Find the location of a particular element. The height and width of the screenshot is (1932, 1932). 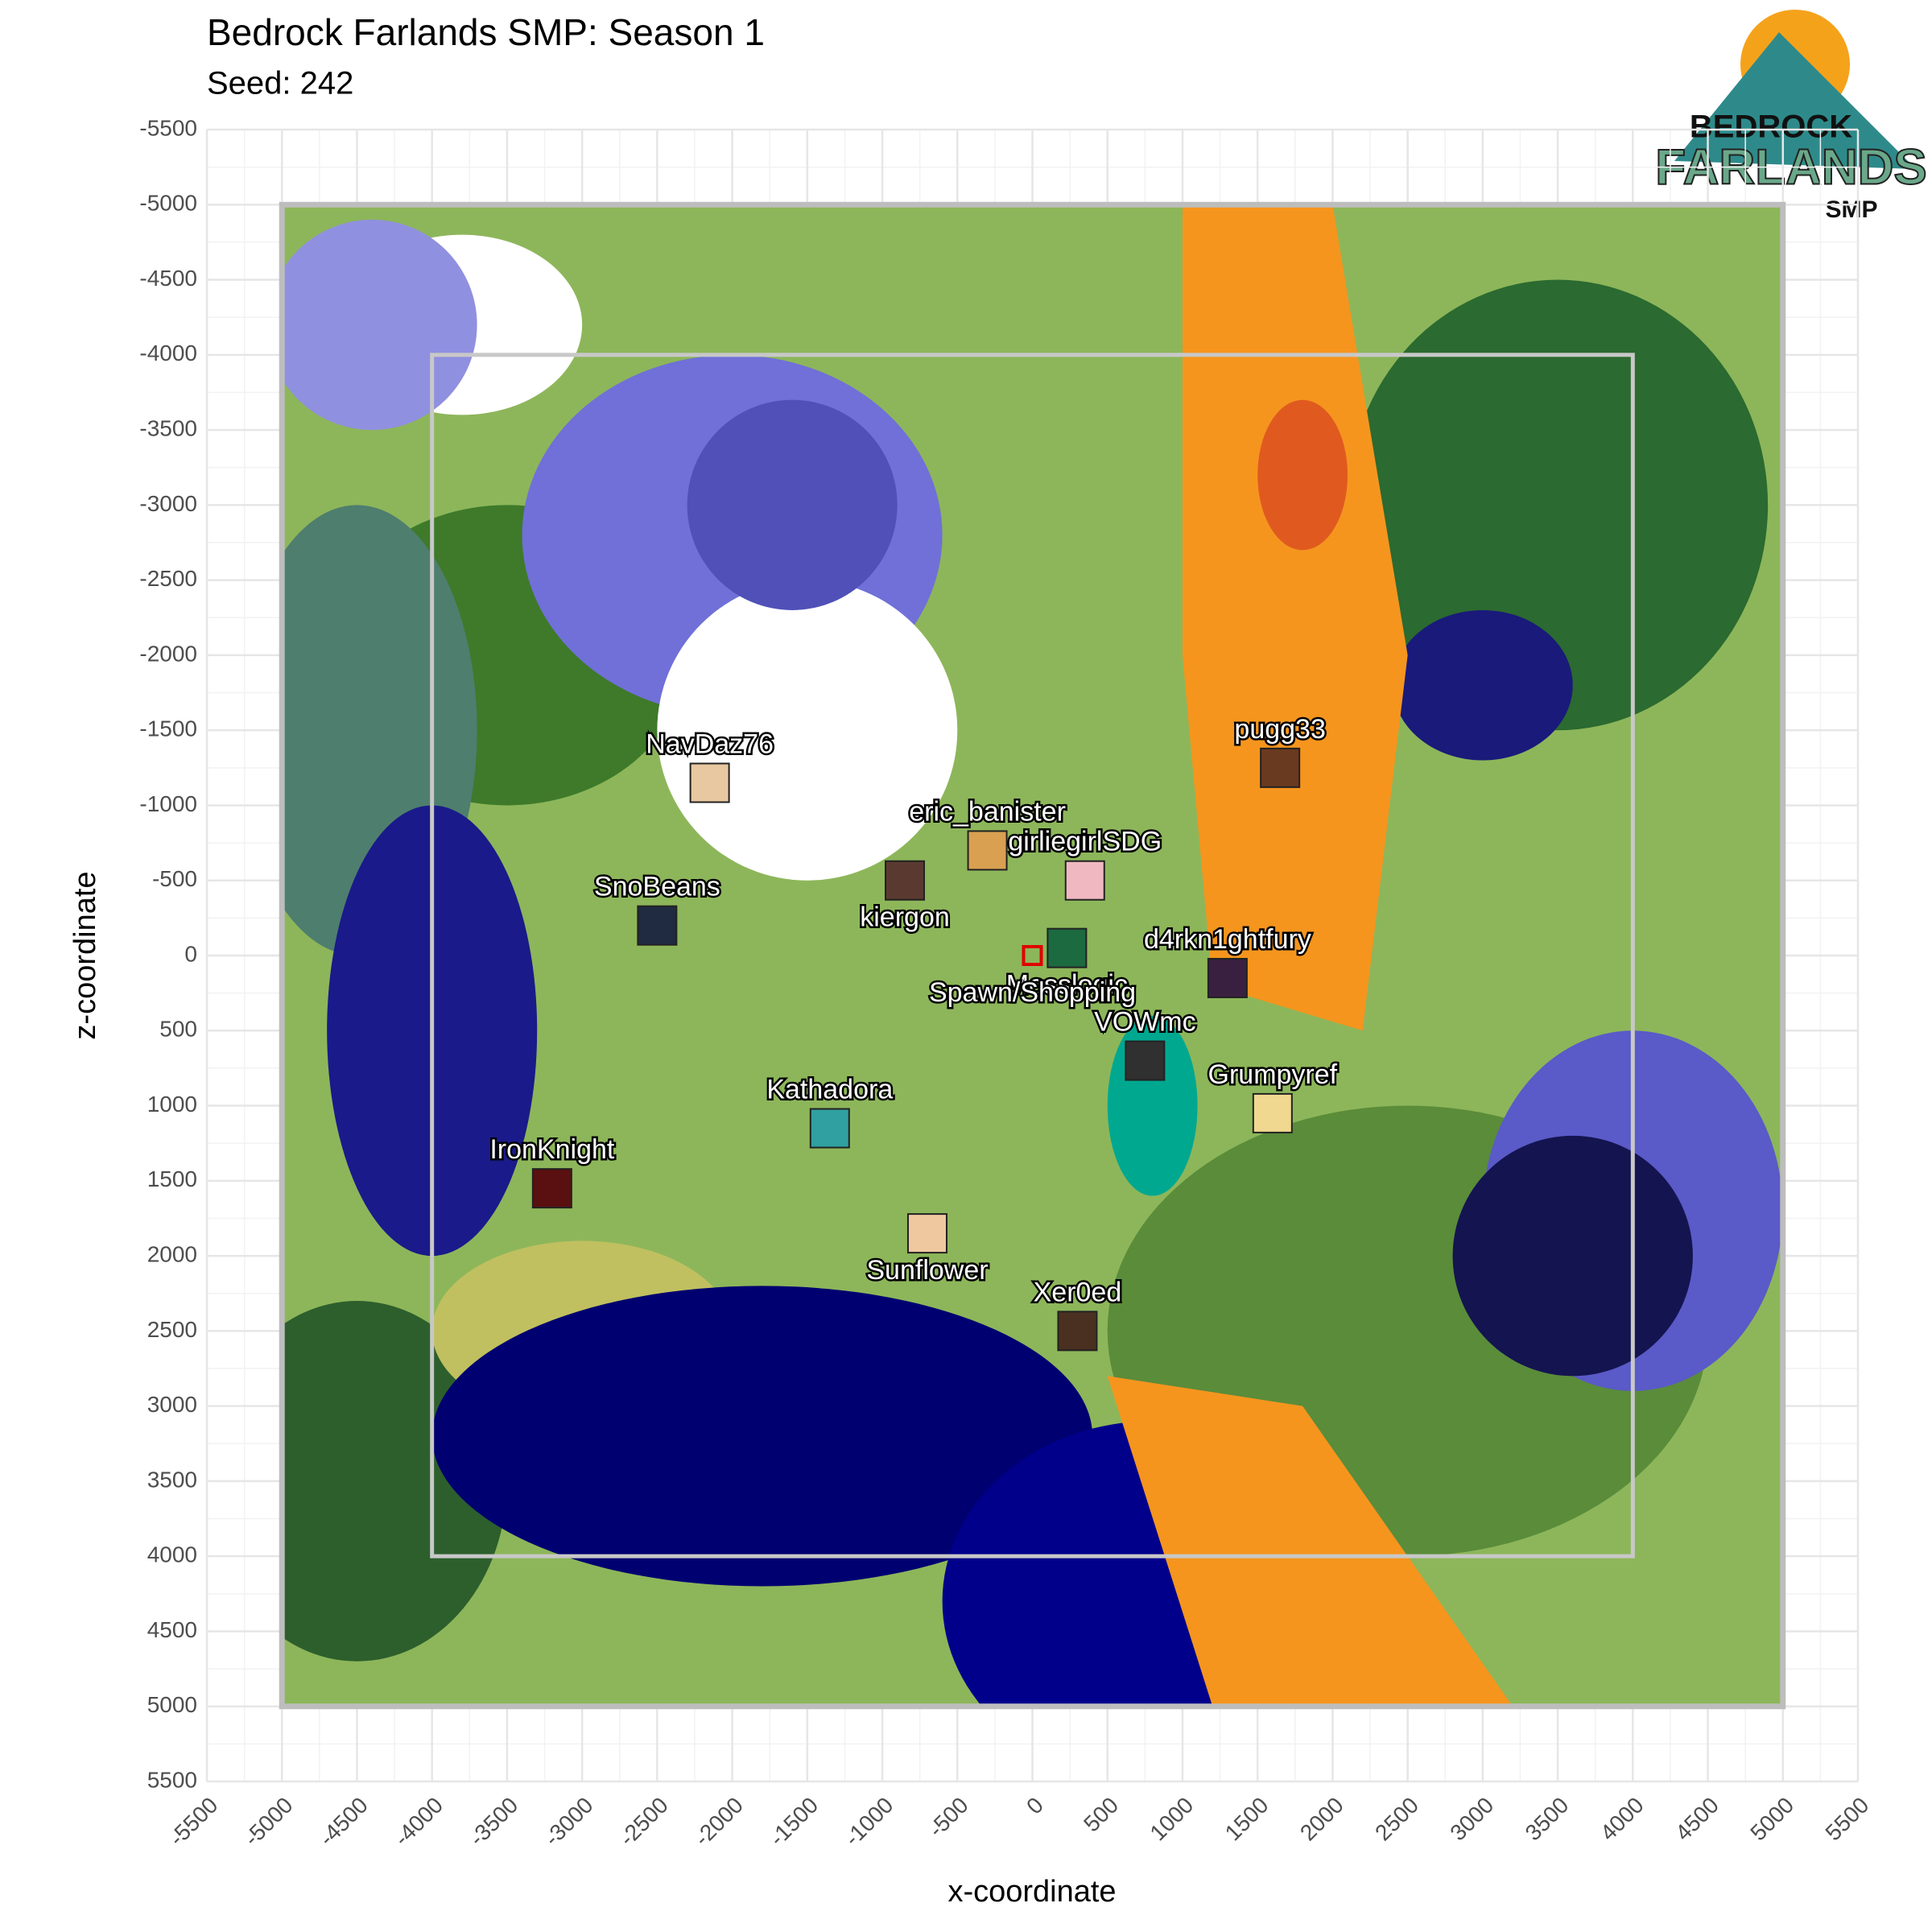

x-tick-label: -3000 is located at coordinates (568, 1822).